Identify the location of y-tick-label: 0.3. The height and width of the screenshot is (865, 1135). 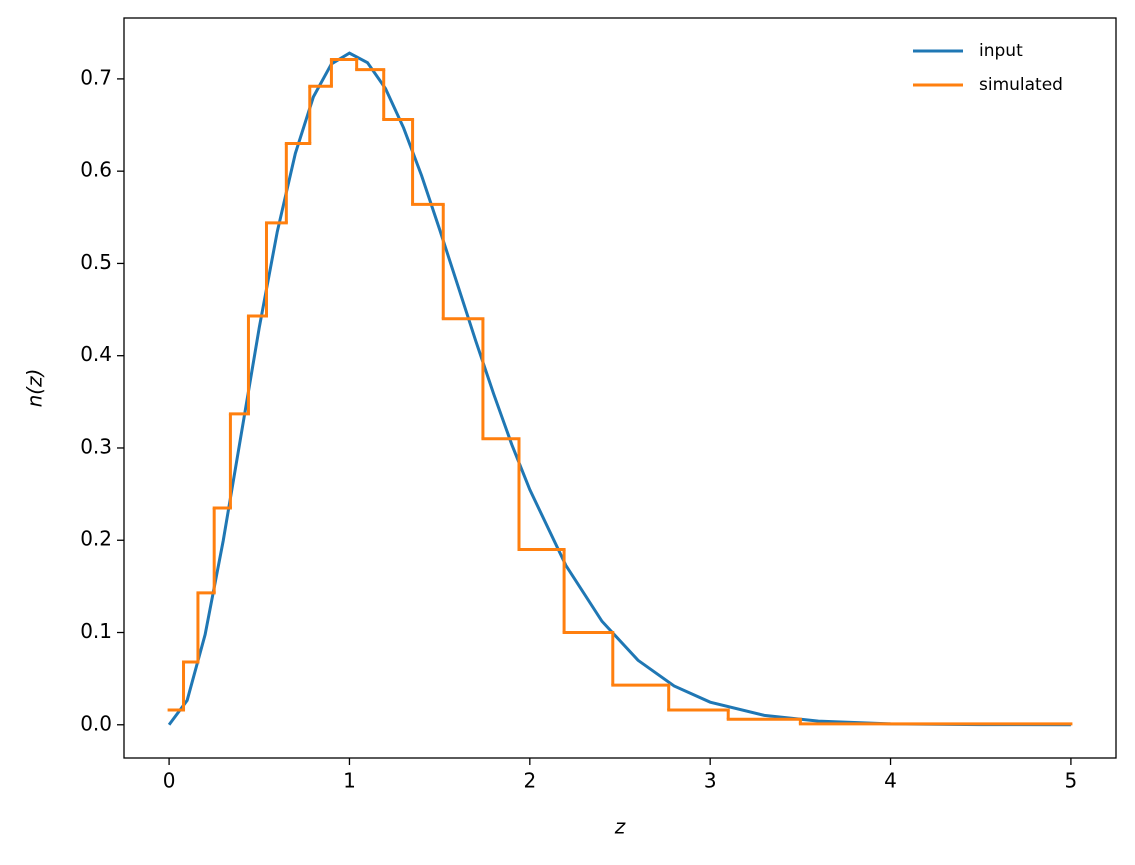
(96, 446).